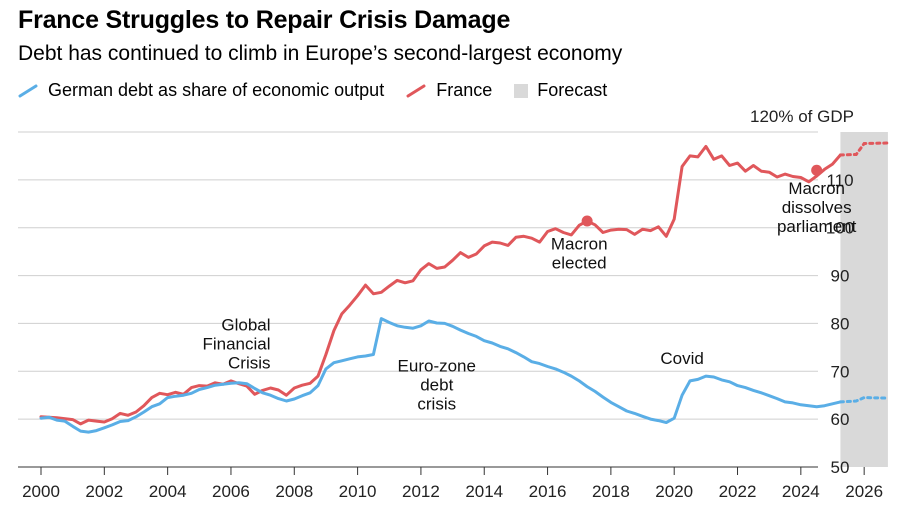 This screenshot has width=900, height=510. Describe the element at coordinates (231, 491) in the screenshot. I see `x-tick-label: 2006` at that location.